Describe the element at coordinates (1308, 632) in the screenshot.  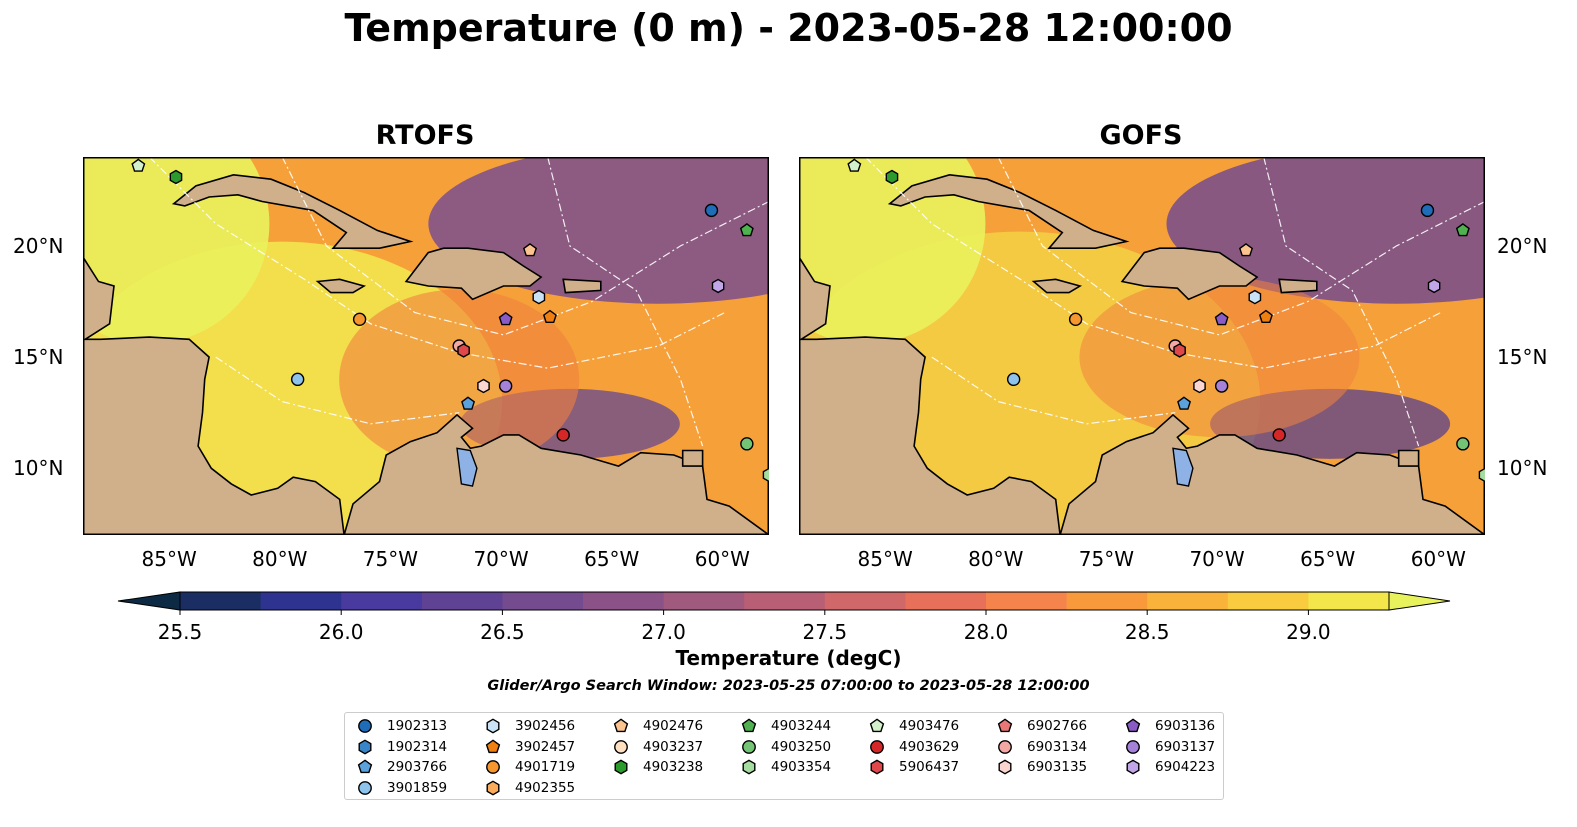
I see `colorbar-tick-label: 29.0` at that location.